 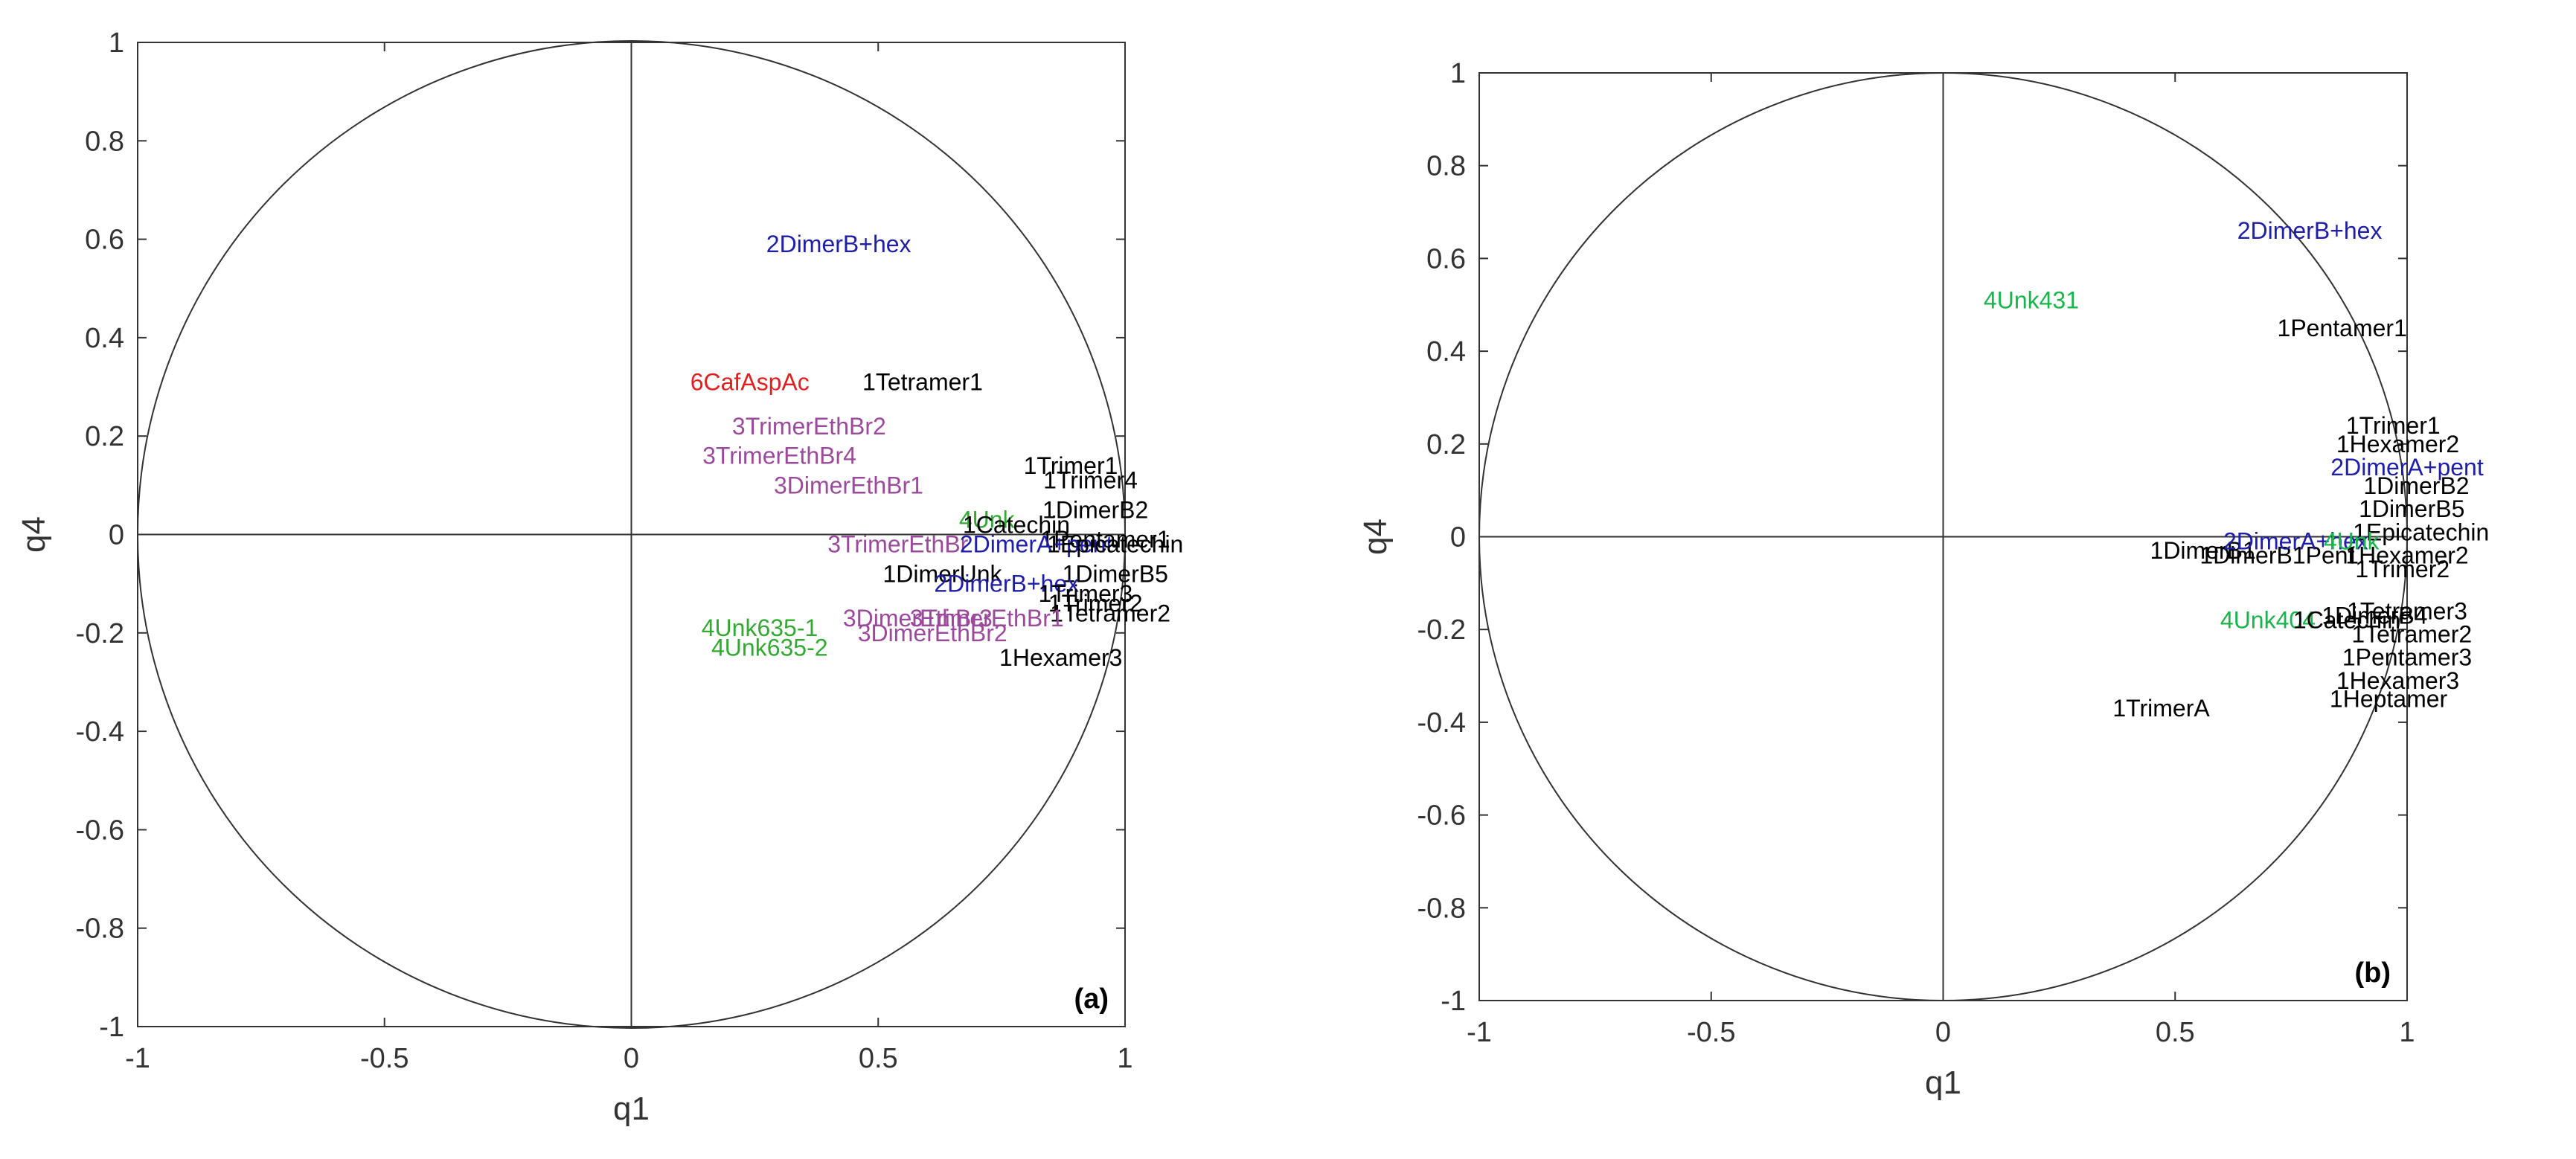 What do you see at coordinates (942, 573) in the screenshot?
I see `point-label: 1DimerUnk` at bounding box center [942, 573].